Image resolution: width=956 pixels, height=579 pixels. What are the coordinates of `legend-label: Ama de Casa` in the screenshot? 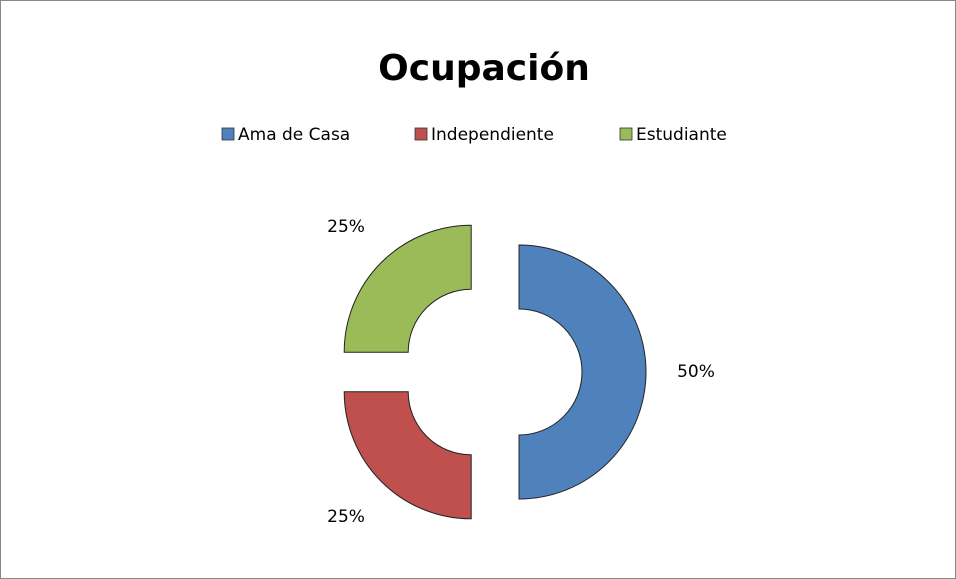 It's located at (294, 135).